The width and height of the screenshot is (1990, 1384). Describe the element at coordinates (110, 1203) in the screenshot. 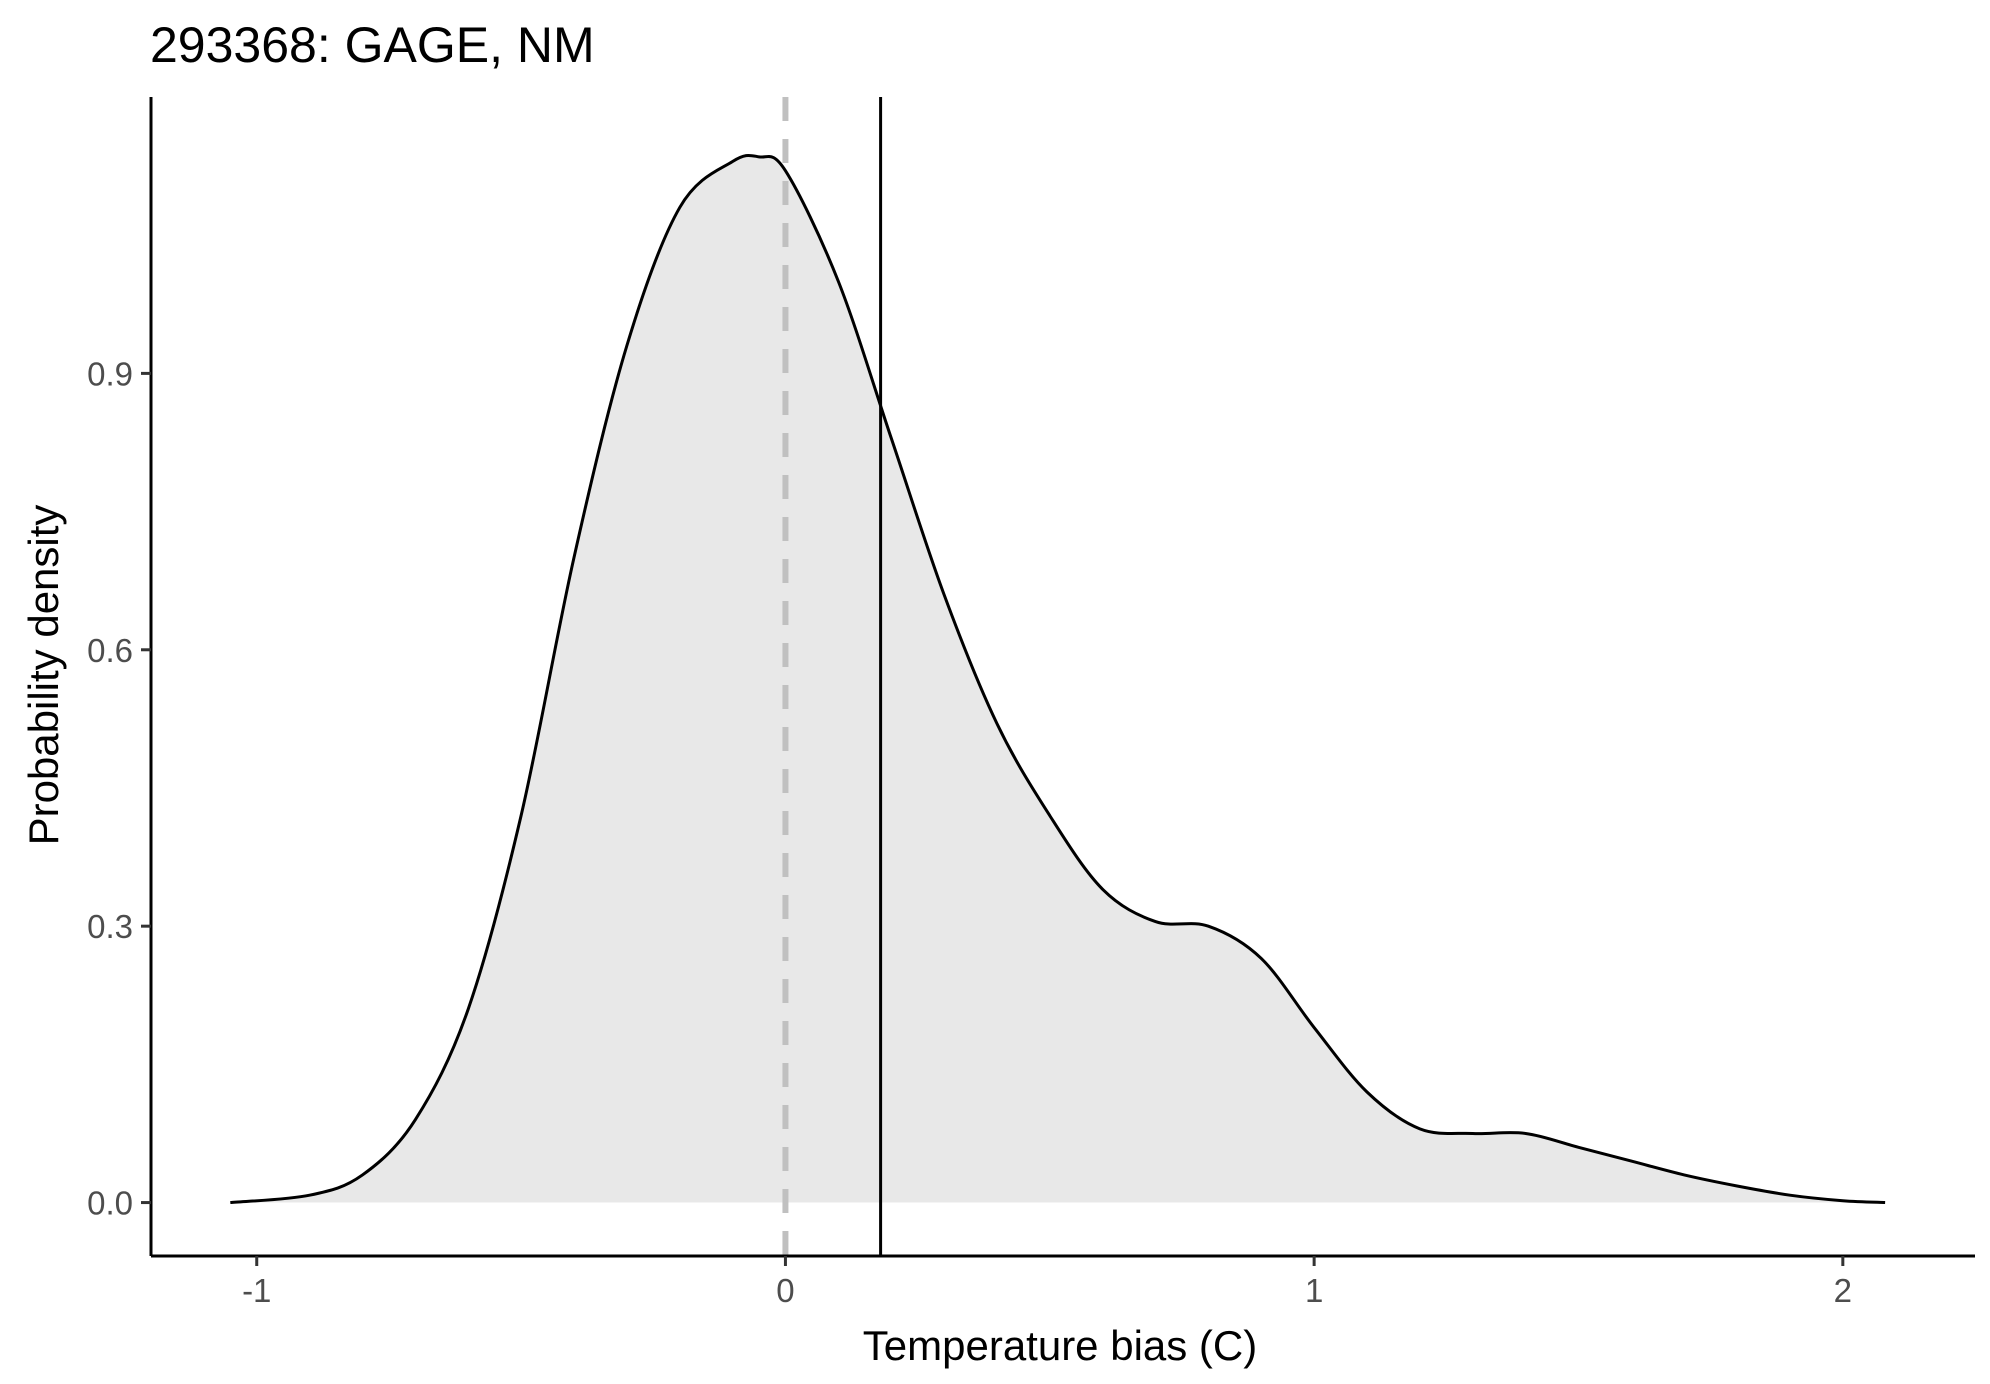

I see `y-tick-label: 0.0` at that location.